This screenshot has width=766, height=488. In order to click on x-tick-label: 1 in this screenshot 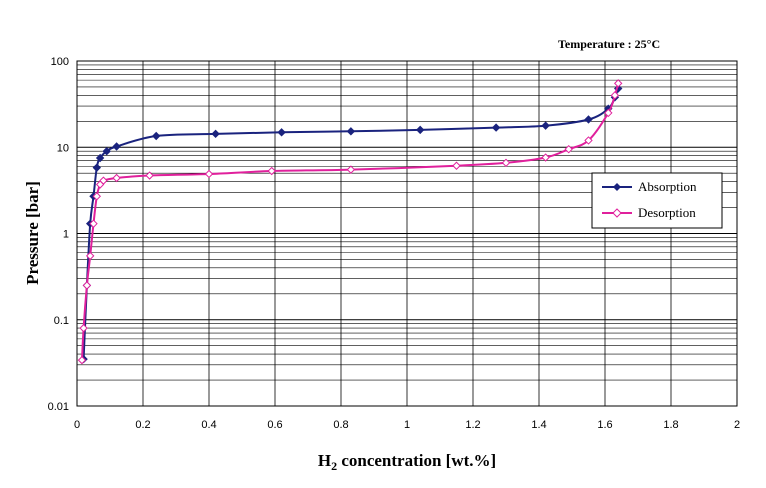, I will do `click(407, 425)`.